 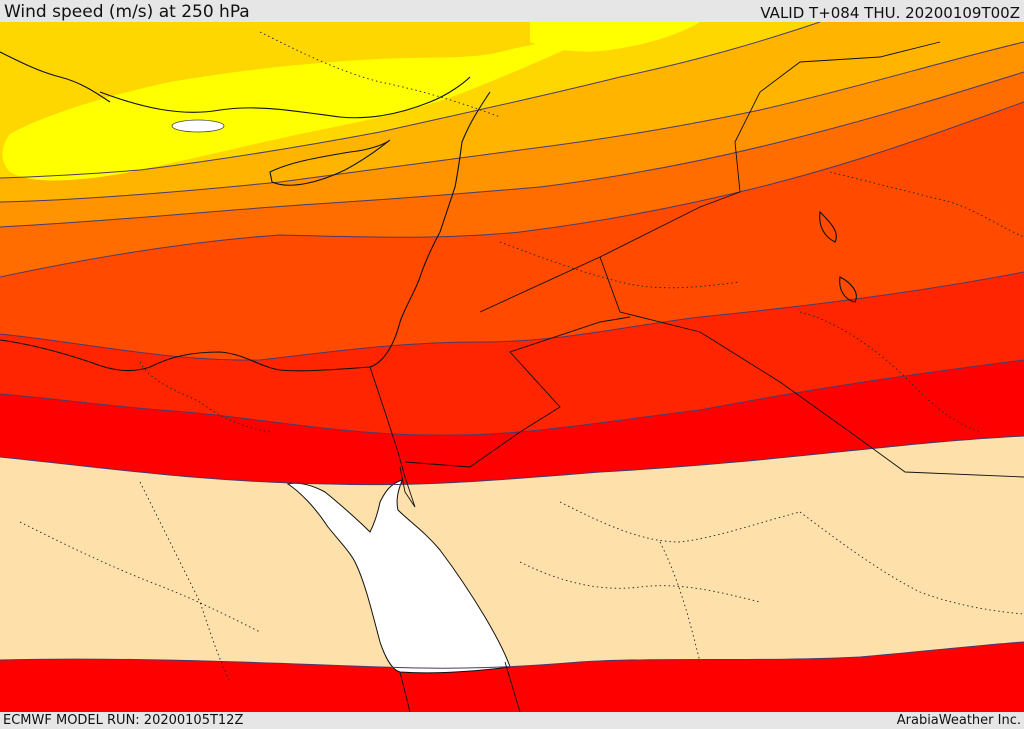 What do you see at coordinates (301, 107) in the screenshot?
I see `band-yellow` at bounding box center [301, 107].